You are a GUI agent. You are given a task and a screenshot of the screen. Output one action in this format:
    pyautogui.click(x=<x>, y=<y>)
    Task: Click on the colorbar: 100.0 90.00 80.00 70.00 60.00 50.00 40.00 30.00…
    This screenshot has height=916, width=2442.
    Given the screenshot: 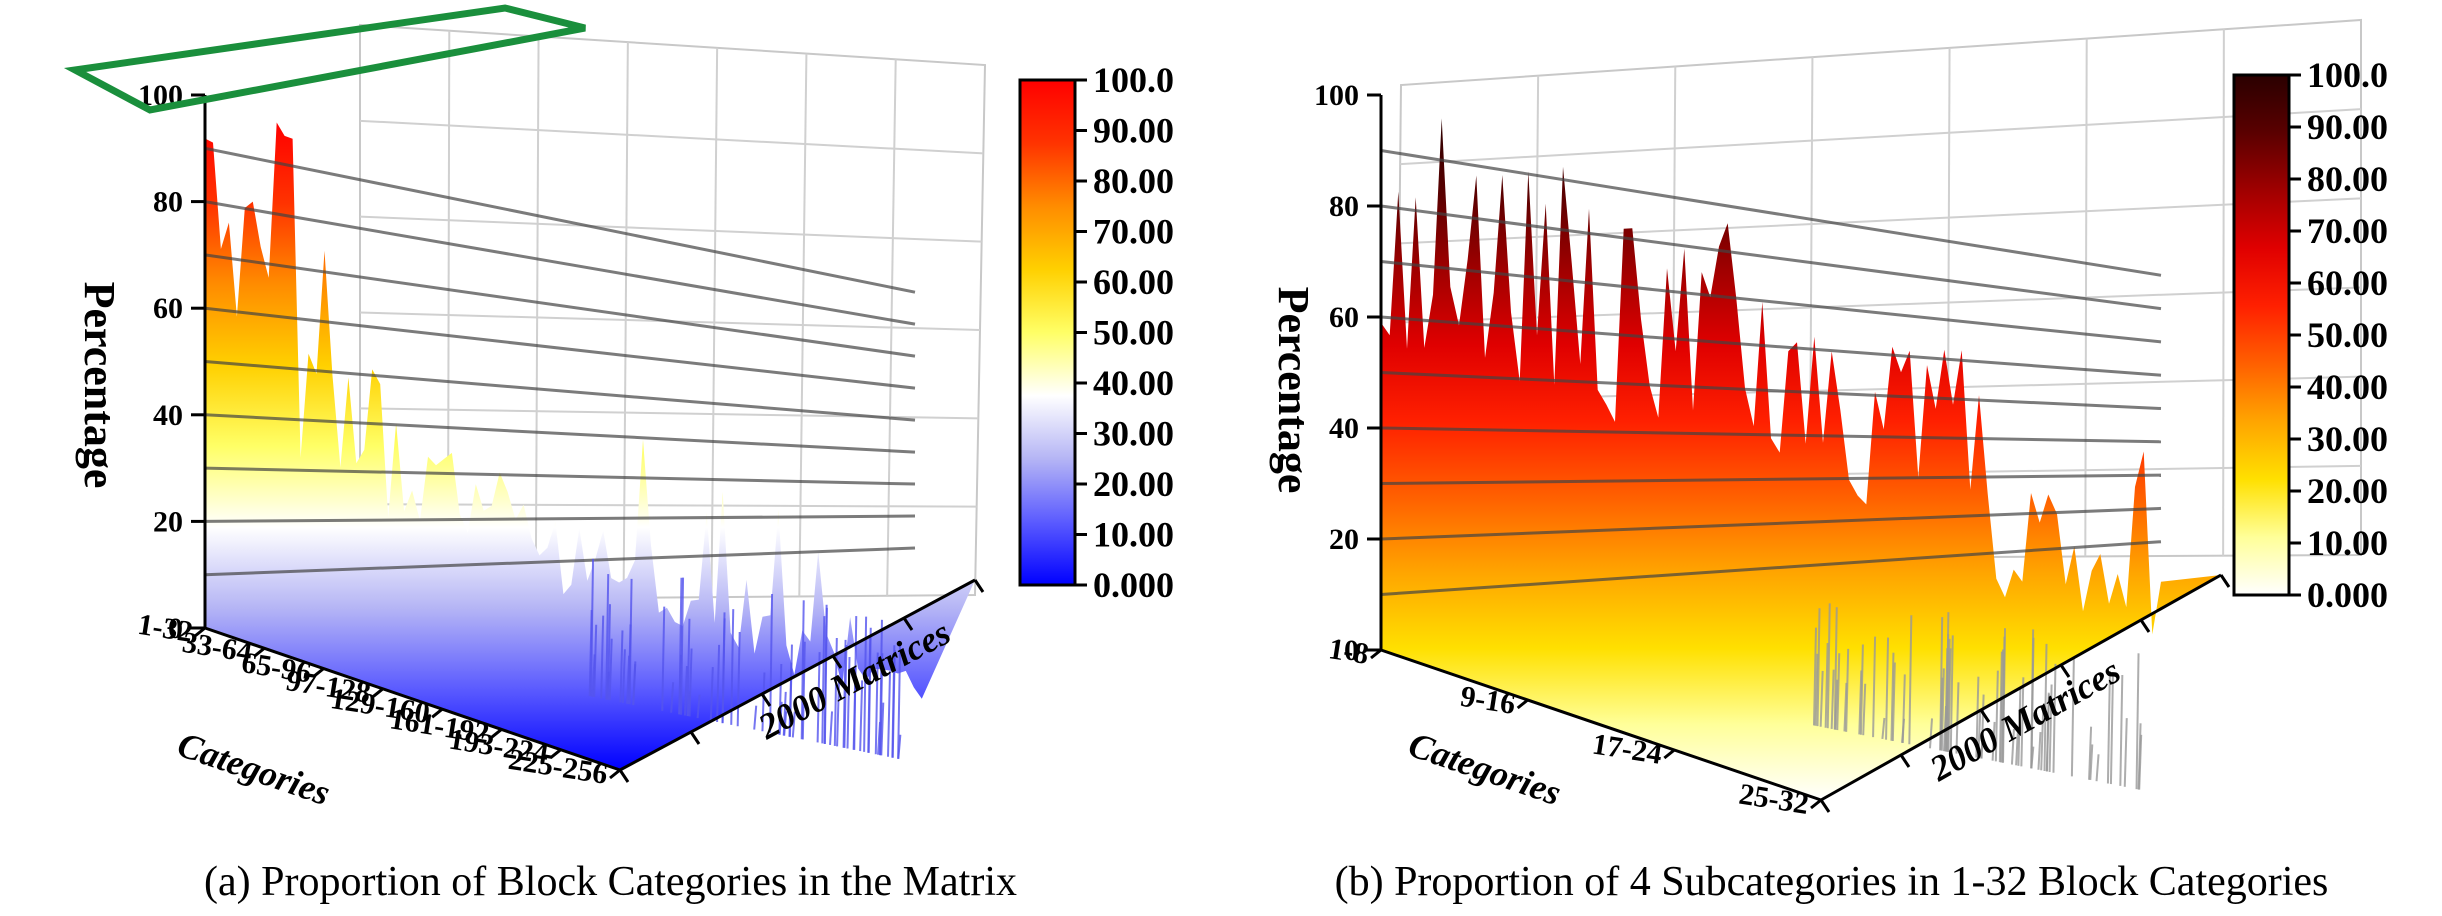 What is the action you would take?
    pyautogui.click(x=2310, y=335)
    